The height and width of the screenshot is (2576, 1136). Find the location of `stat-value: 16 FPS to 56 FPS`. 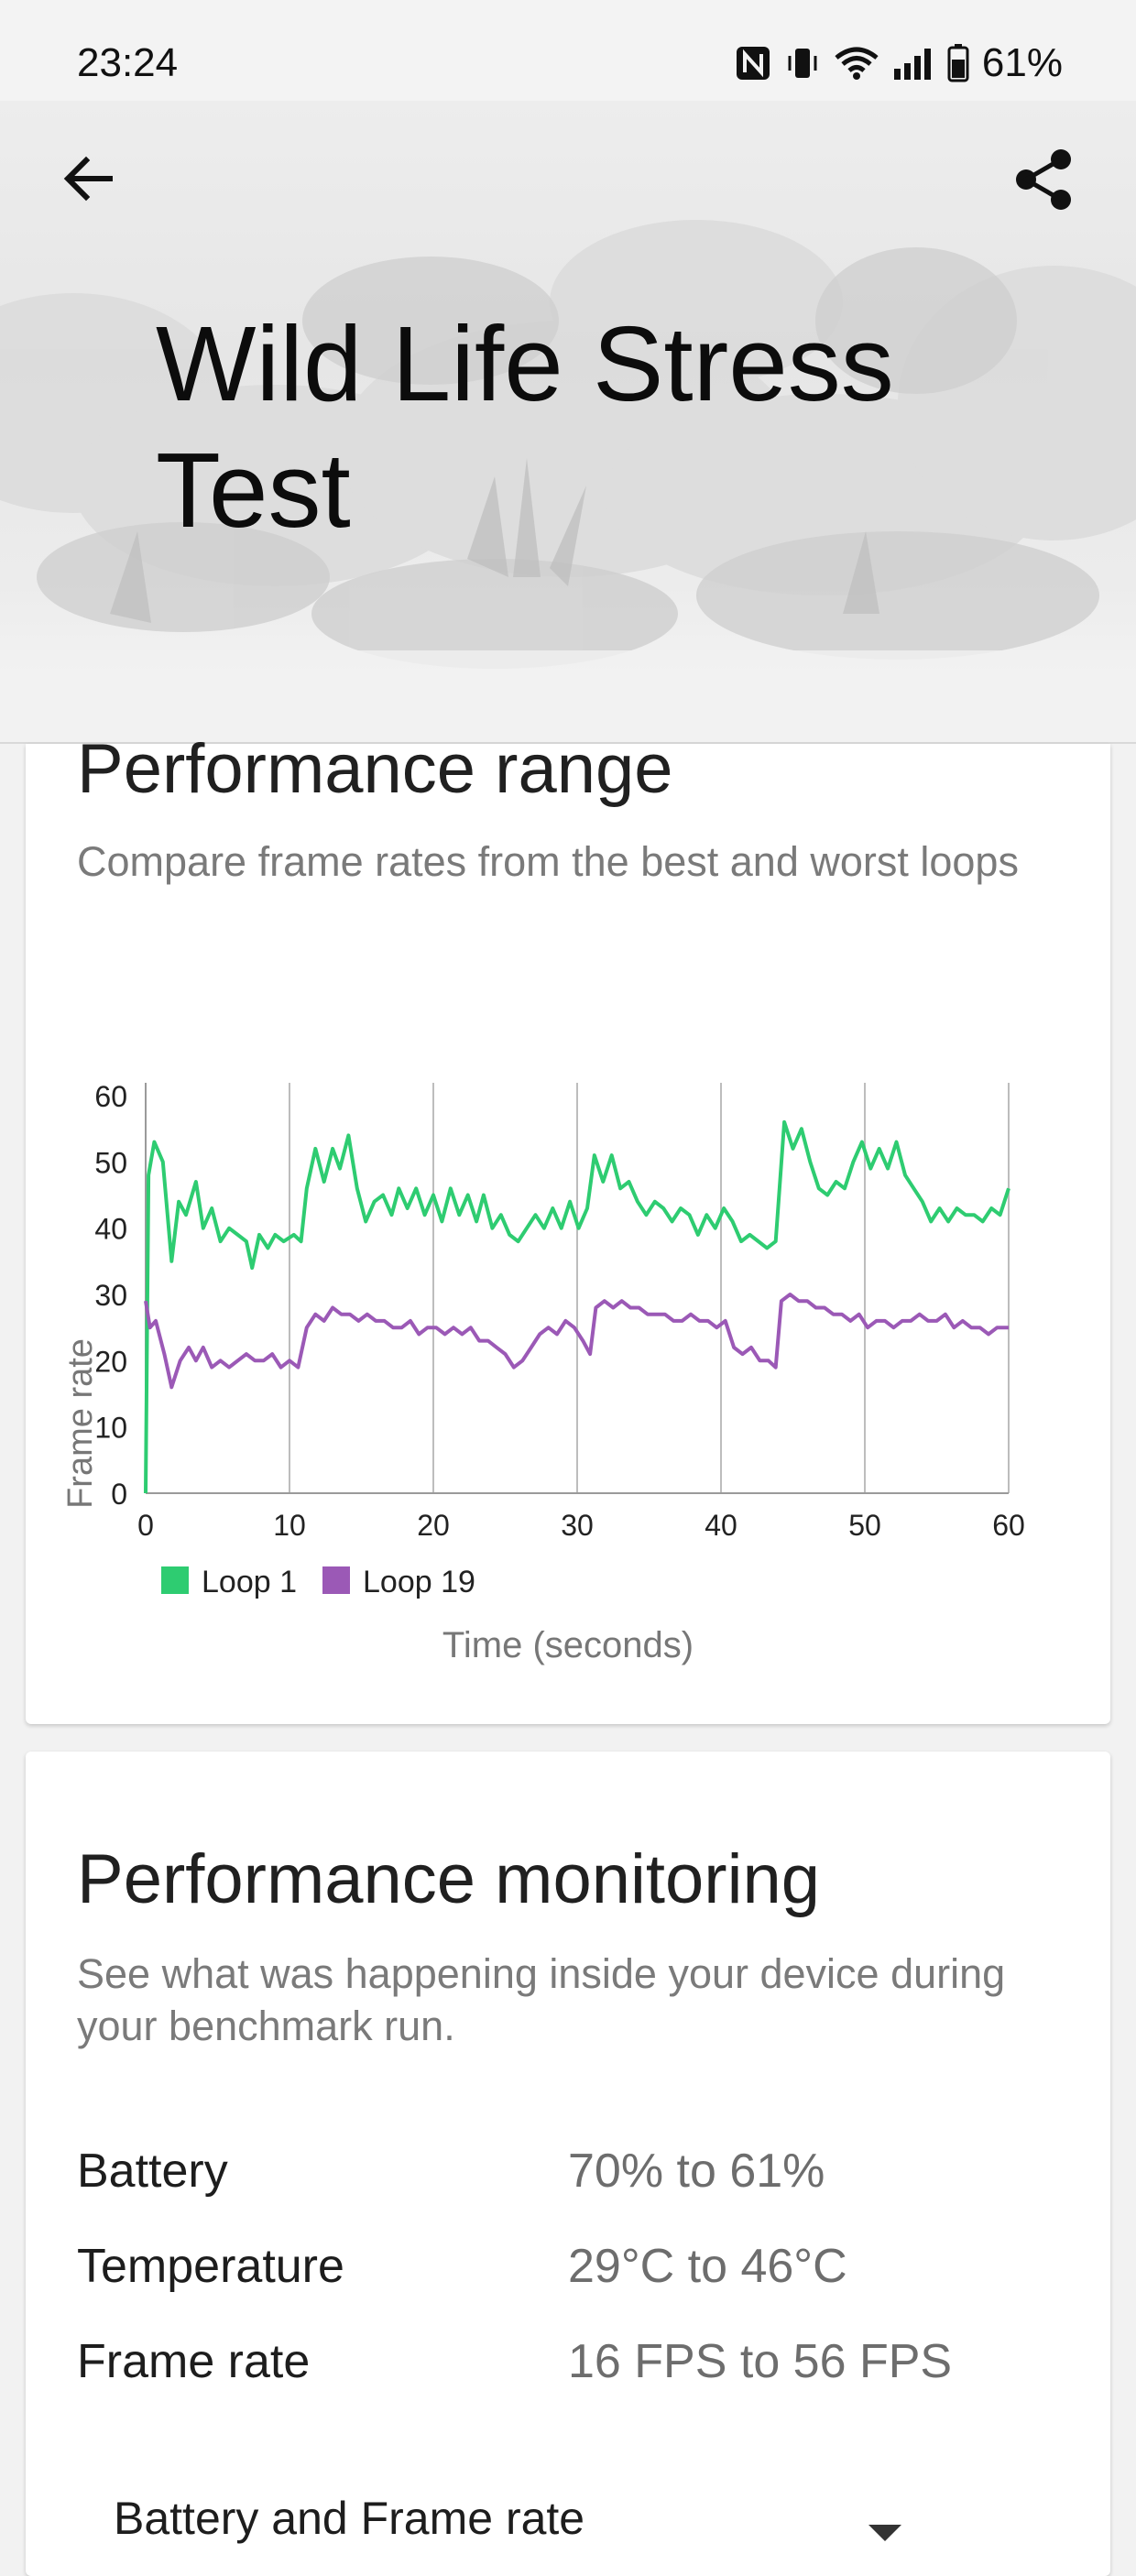

stat-value: 16 FPS to 56 FPS is located at coordinates (760, 2362).